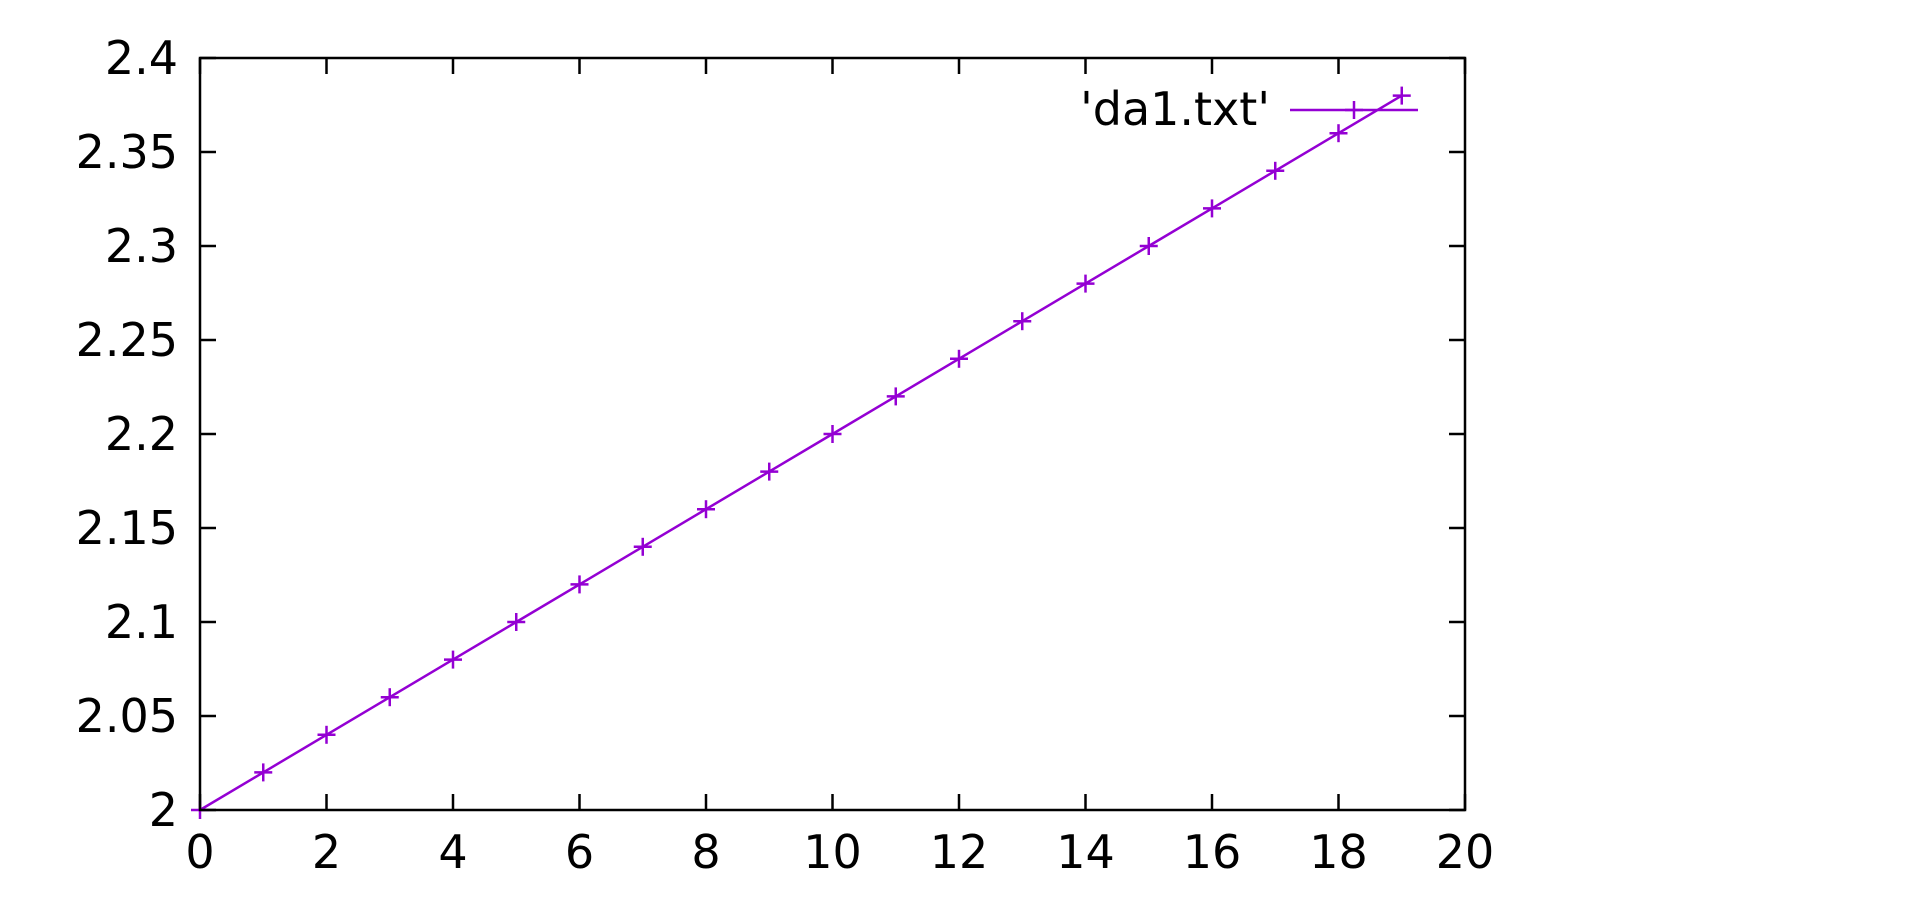 The height and width of the screenshot is (920, 1920). What do you see at coordinates (141, 58) in the screenshot?
I see `y-tick-label: 2.4` at bounding box center [141, 58].